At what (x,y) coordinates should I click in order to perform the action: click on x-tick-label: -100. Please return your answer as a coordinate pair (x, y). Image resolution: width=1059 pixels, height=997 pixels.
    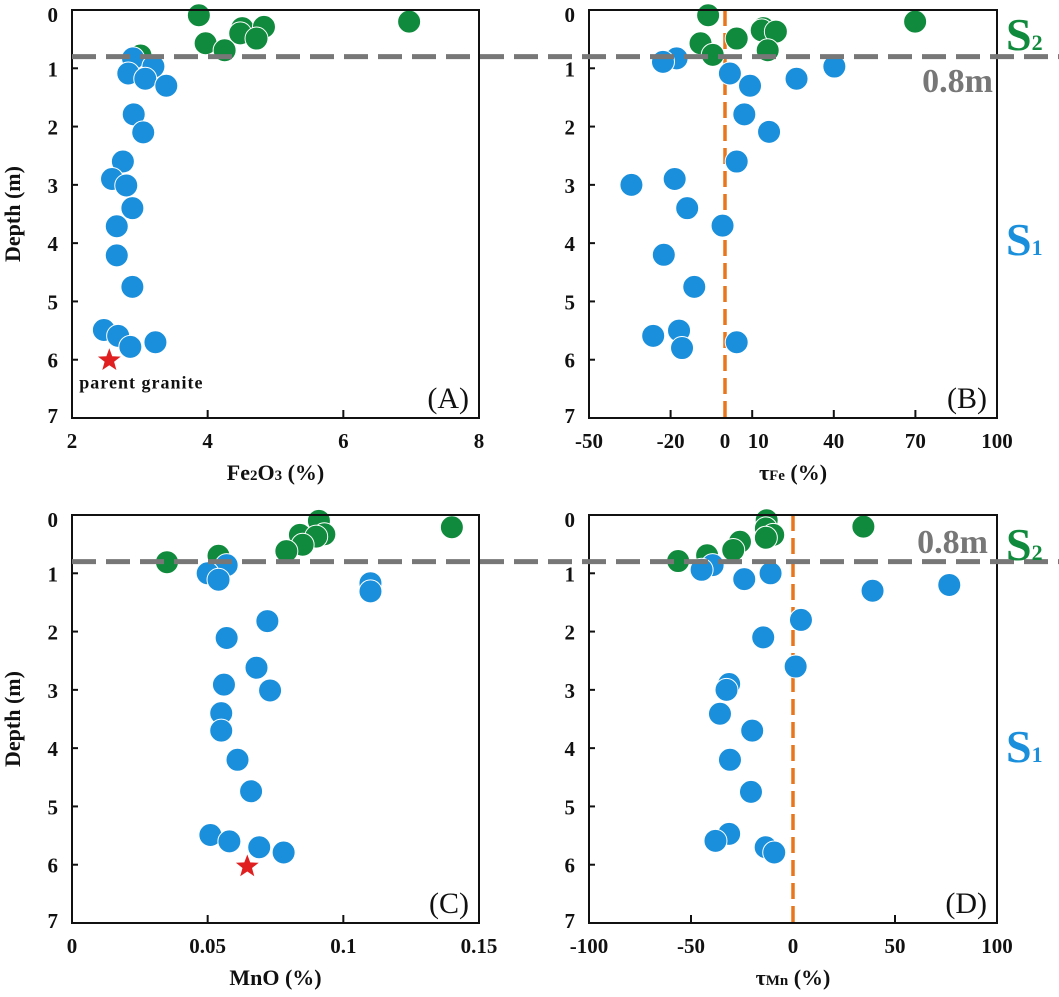
    Looking at the image, I should click on (589, 946).